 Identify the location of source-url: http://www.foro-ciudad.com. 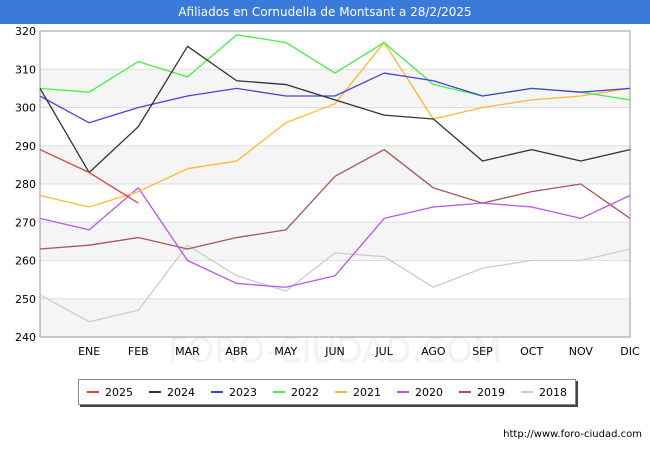
(572, 434).